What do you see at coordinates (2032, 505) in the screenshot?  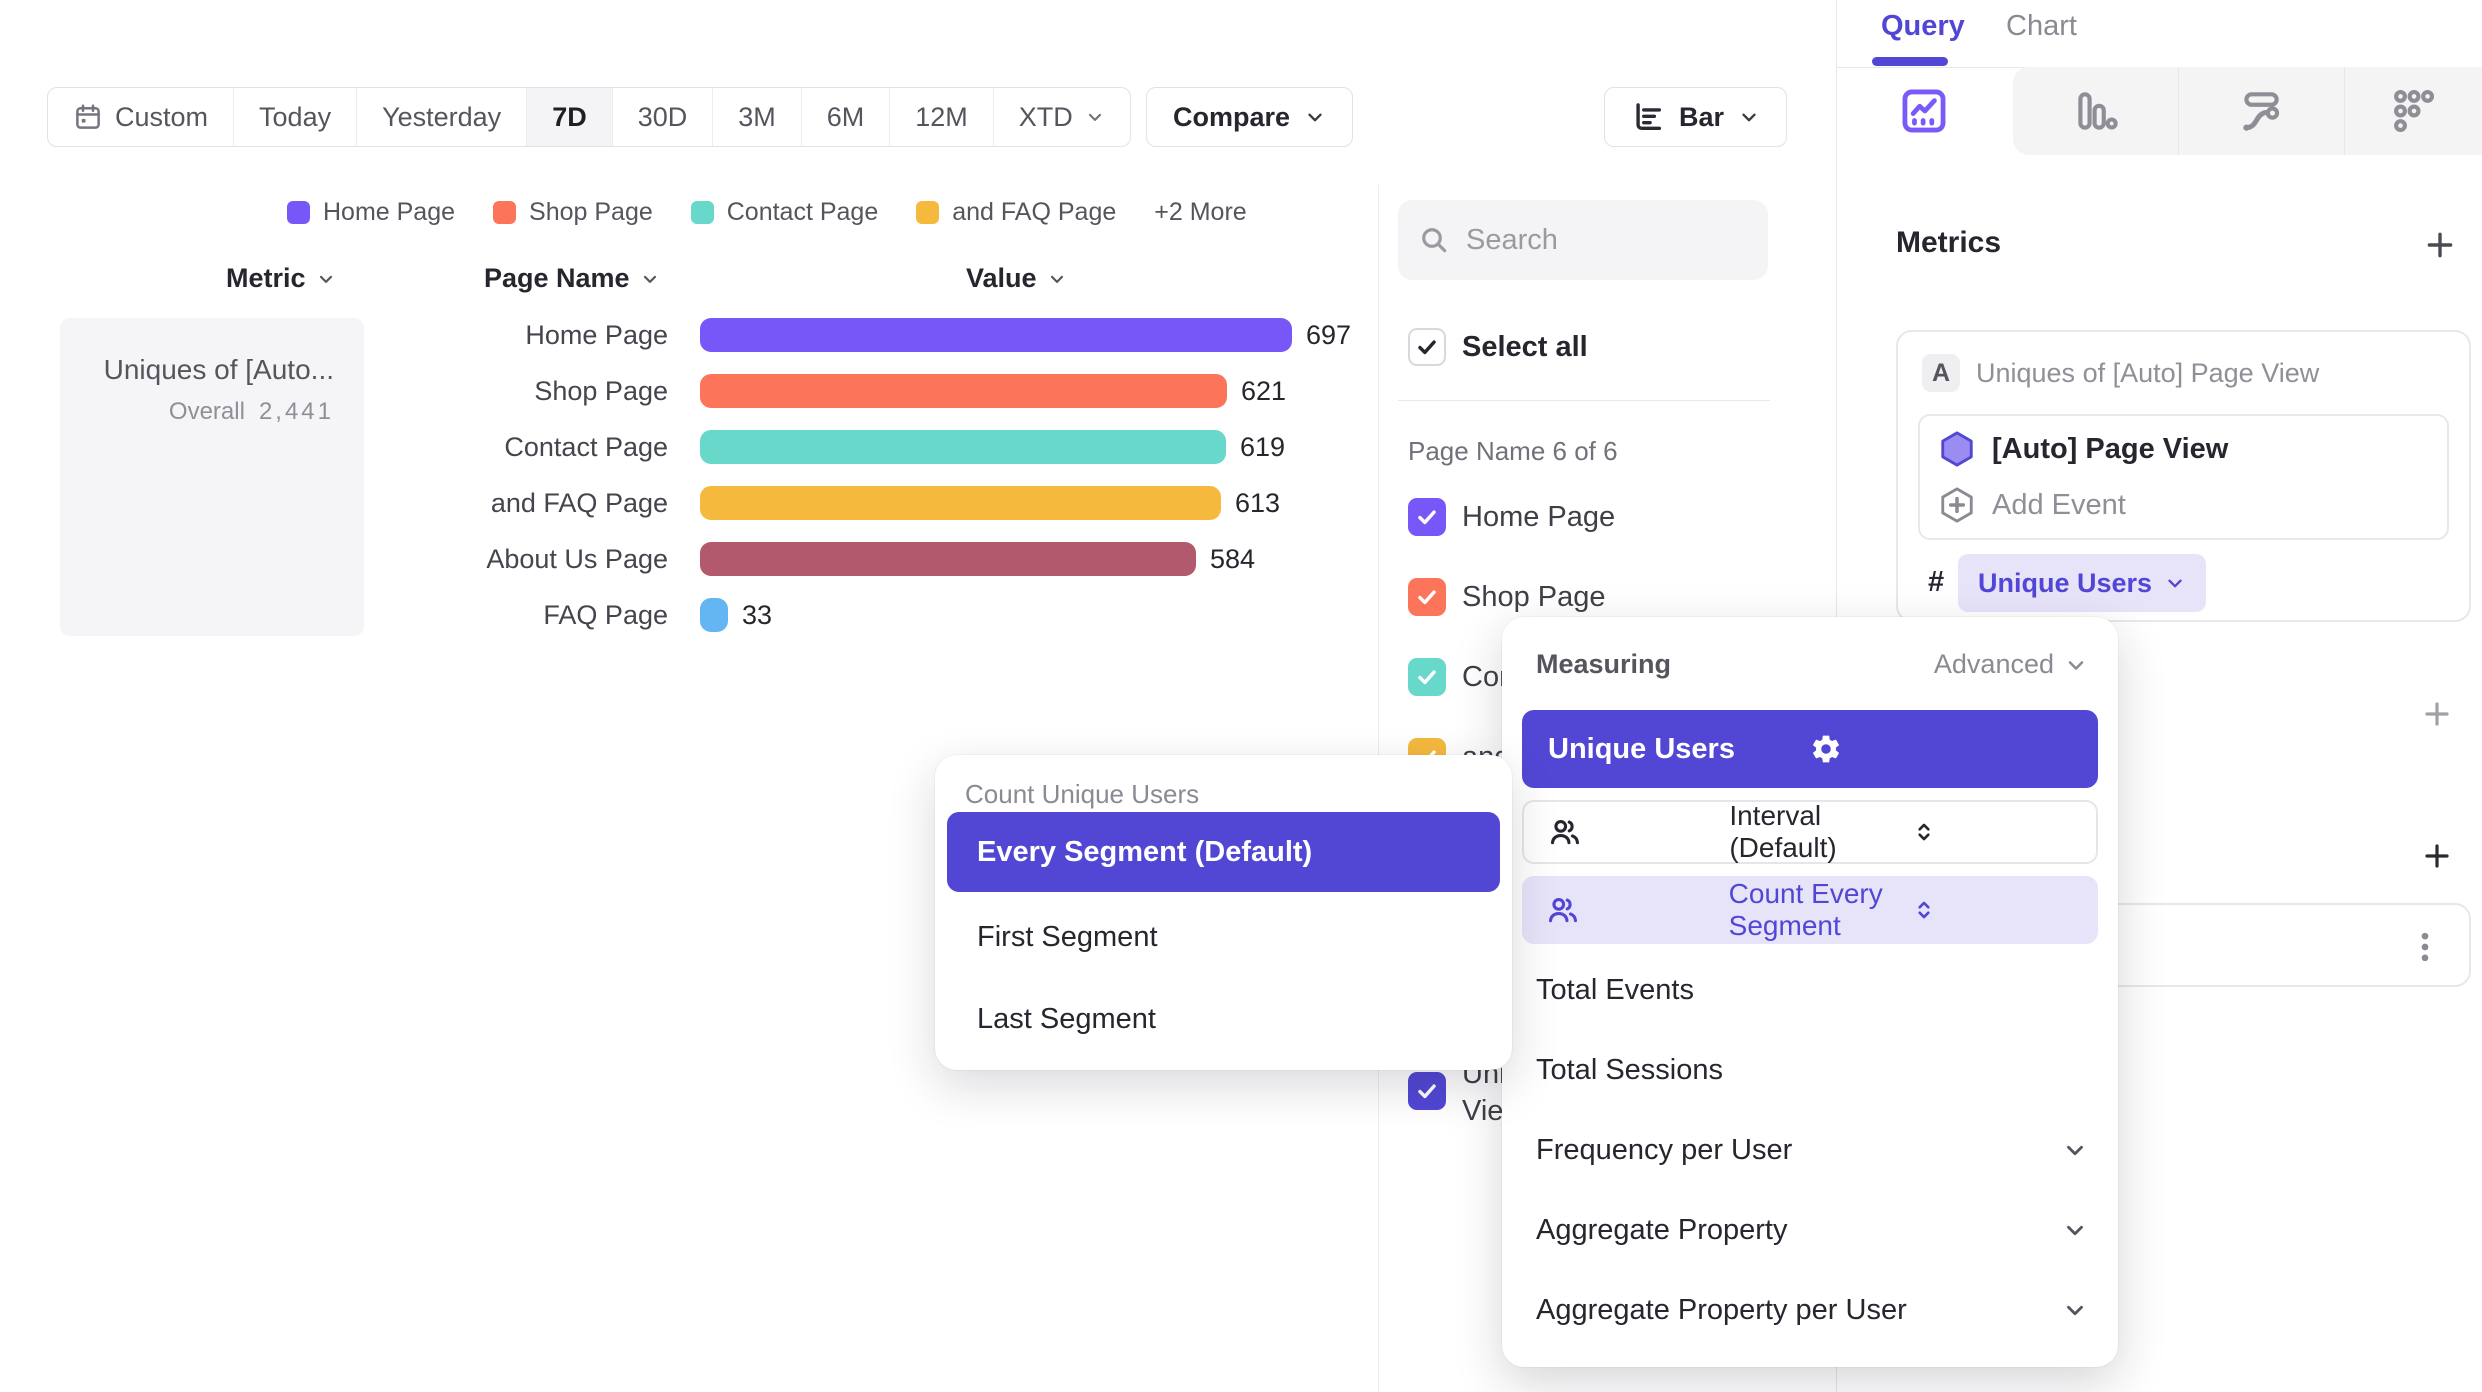 I see `add-event-button: Add Event` at bounding box center [2032, 505].